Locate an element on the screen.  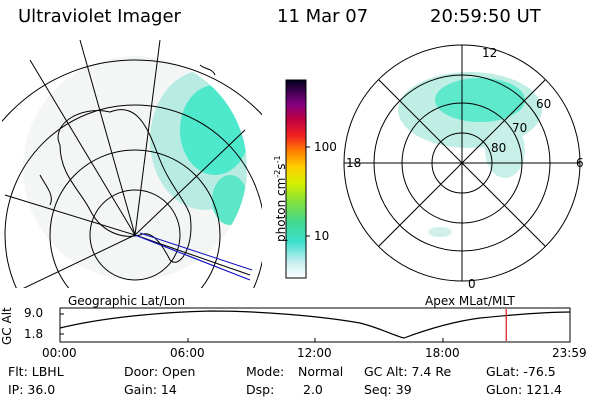
colorbar is located at coordinates (296, 179).